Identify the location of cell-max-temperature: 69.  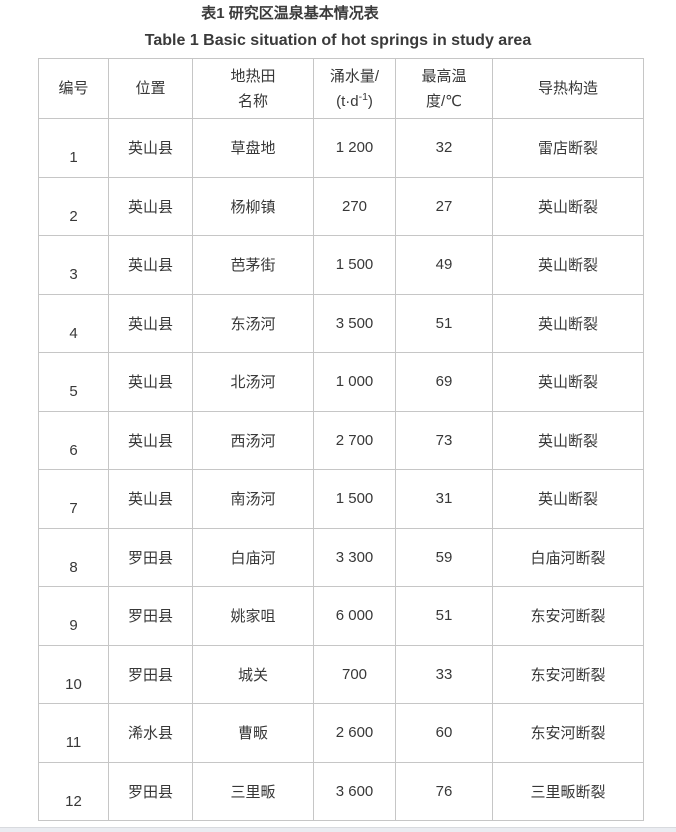
(444, 382).